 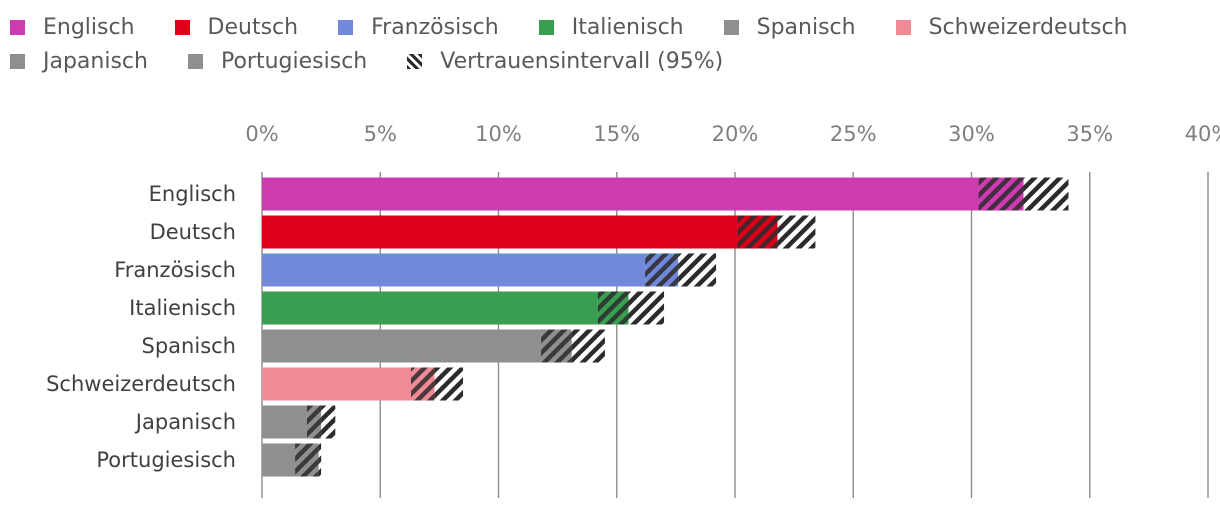 I want to click on x-tick-label: 25%, so click(x=853, y=134).